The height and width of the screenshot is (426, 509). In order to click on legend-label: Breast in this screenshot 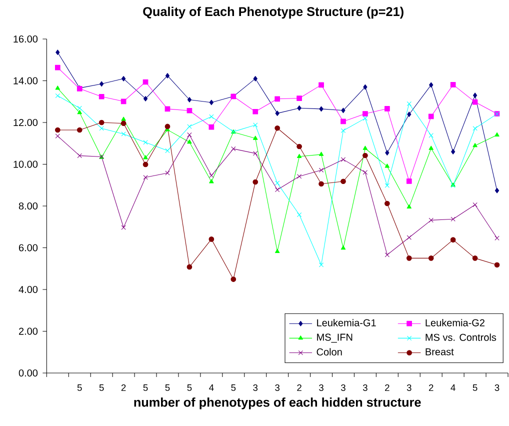, I will do `click(440, 352)`.